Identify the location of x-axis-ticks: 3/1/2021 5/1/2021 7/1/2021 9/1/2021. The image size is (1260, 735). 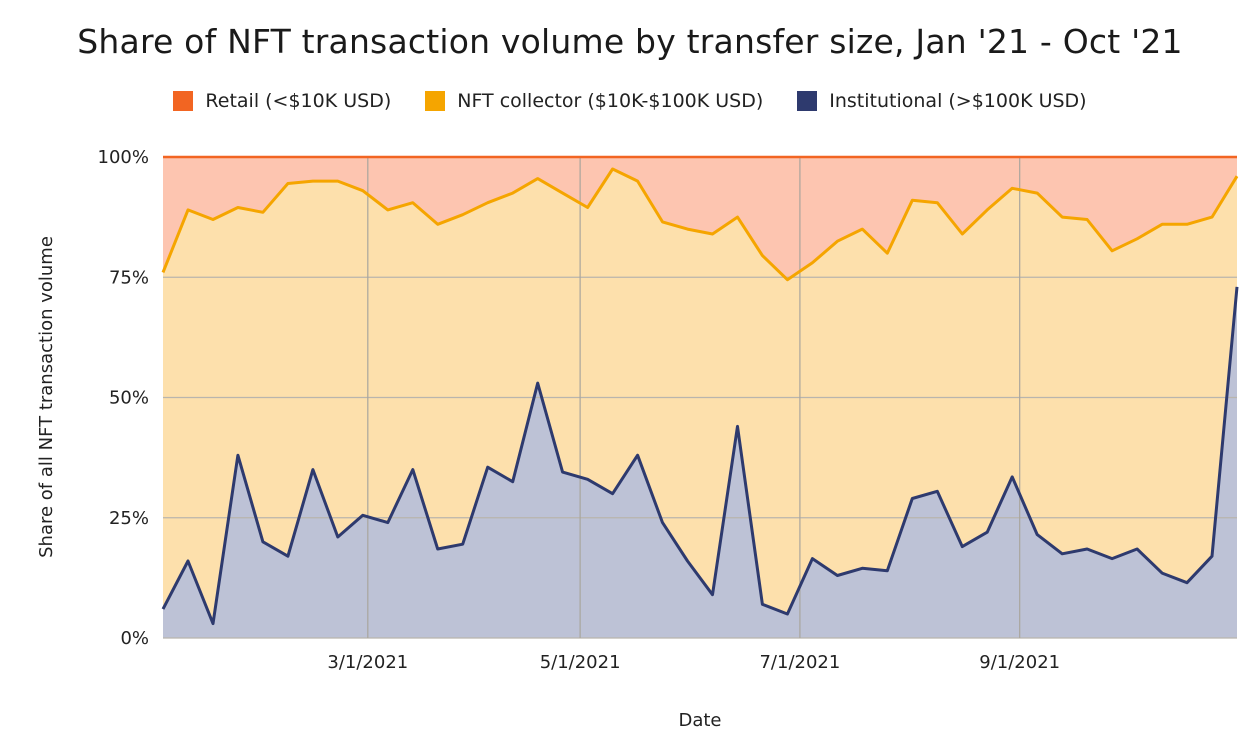
(693, 662).